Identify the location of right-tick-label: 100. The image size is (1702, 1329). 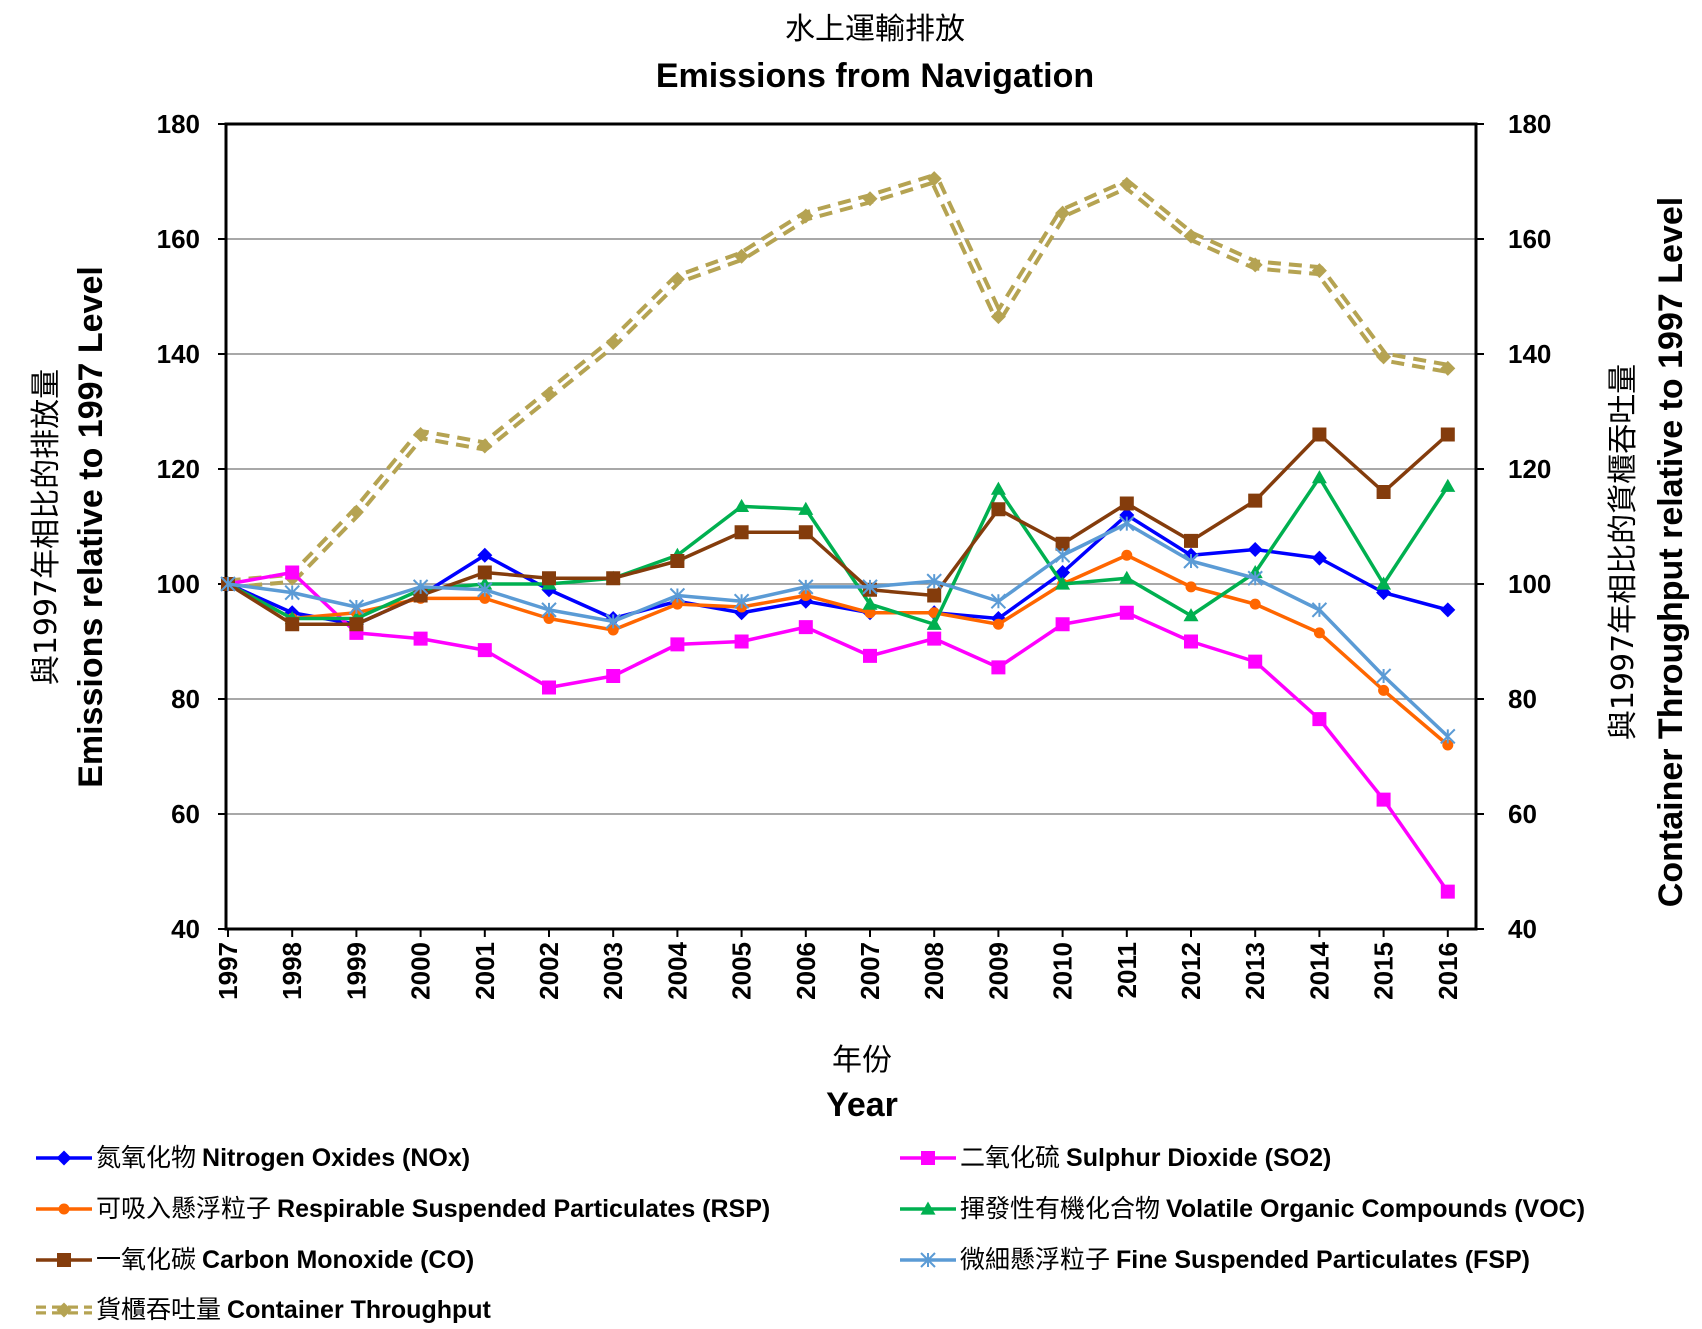
(1529, 584).